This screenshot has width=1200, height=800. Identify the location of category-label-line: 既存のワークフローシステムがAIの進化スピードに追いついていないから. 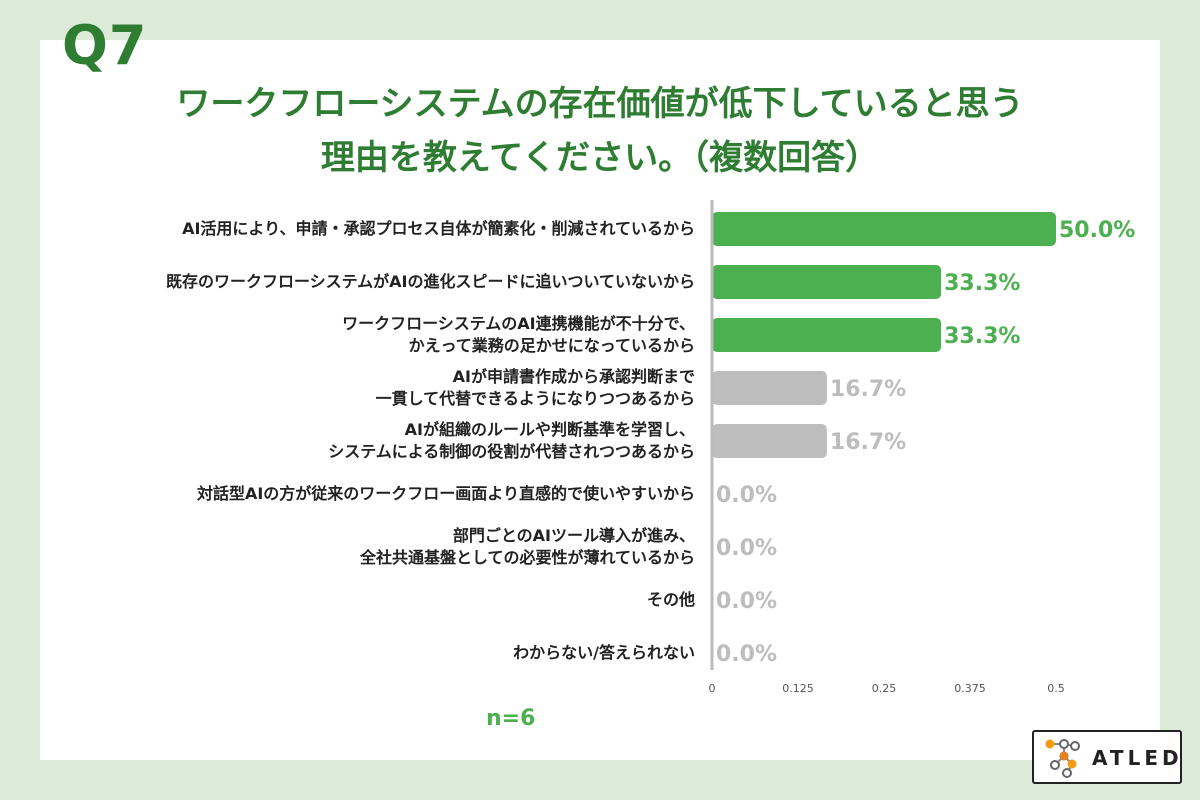
(430, 281).